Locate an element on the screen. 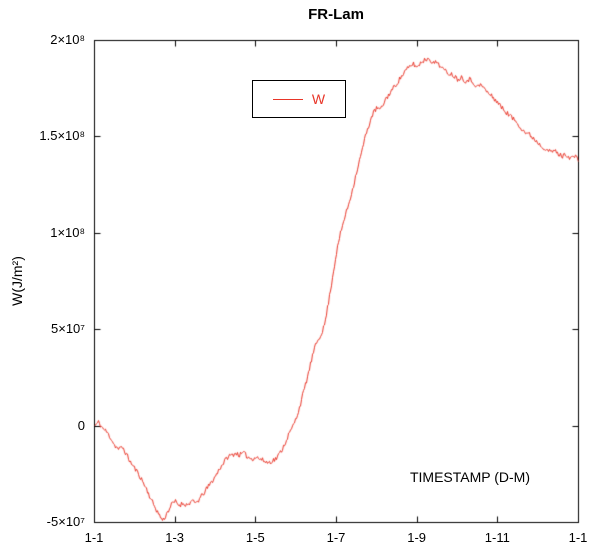 Image resolution: width=600 pixels, height=558 pixels. x-tick-label: 1-9 is located at coordinates (417, 537).